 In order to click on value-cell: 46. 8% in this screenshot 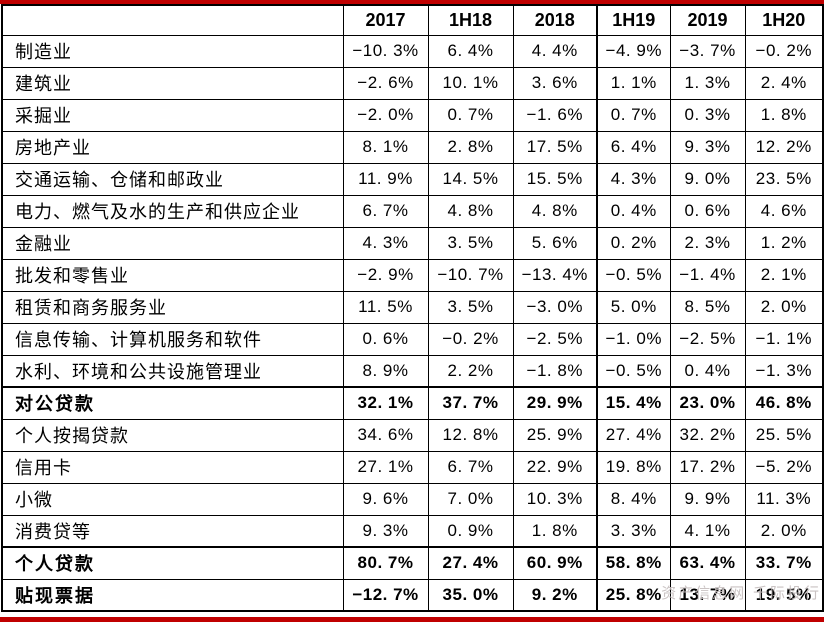, I will do `click(784, 403)`.